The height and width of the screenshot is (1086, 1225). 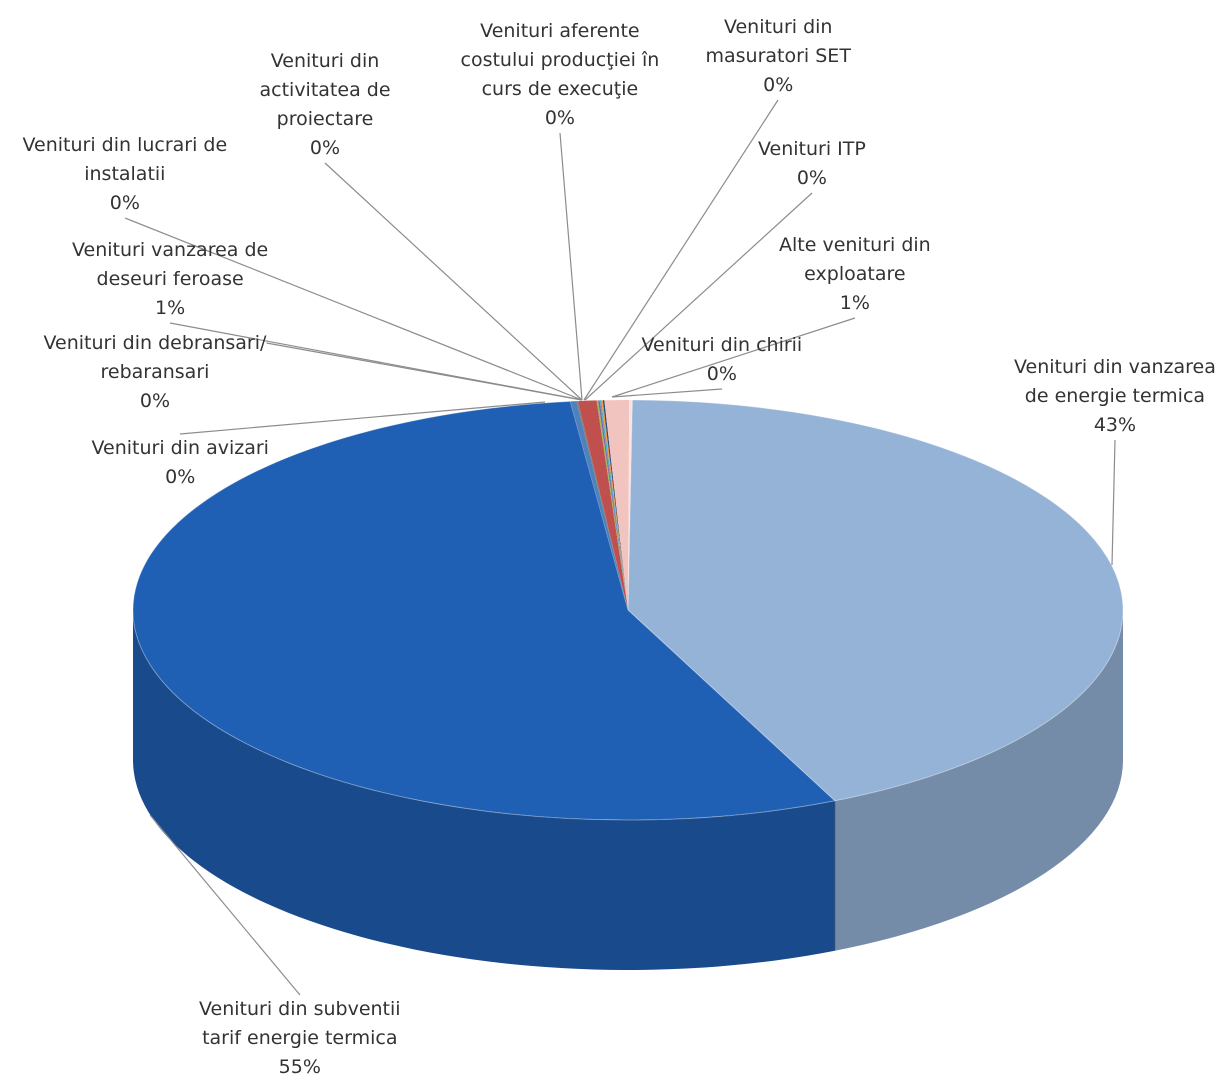 I want to click on slice-label-text: exploatare, so click(x=855, y=274).